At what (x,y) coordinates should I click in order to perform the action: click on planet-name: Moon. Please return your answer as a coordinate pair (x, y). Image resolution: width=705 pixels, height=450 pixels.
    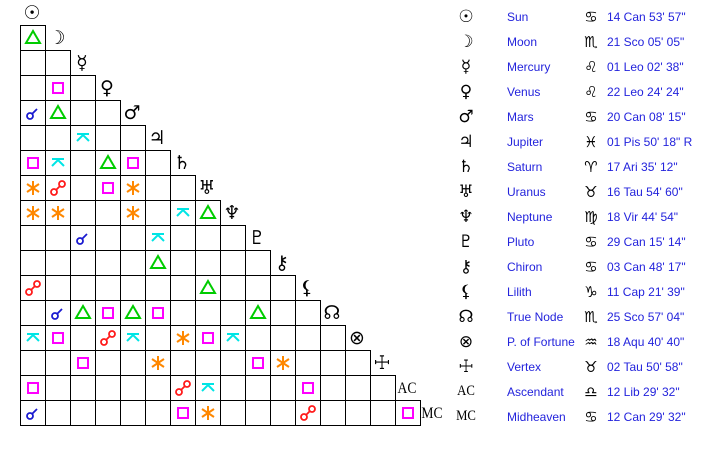
    Looking at the image, I should click on (522, 42).